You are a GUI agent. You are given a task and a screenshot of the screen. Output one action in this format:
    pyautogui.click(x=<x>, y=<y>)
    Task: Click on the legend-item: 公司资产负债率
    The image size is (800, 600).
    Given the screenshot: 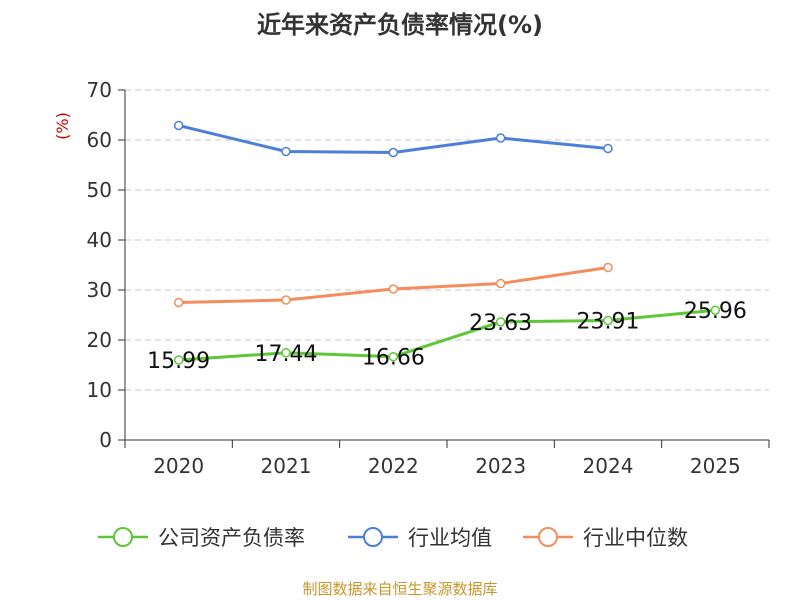 What is the action you would take?
    pyautogui.click(x=201, y=538)
    